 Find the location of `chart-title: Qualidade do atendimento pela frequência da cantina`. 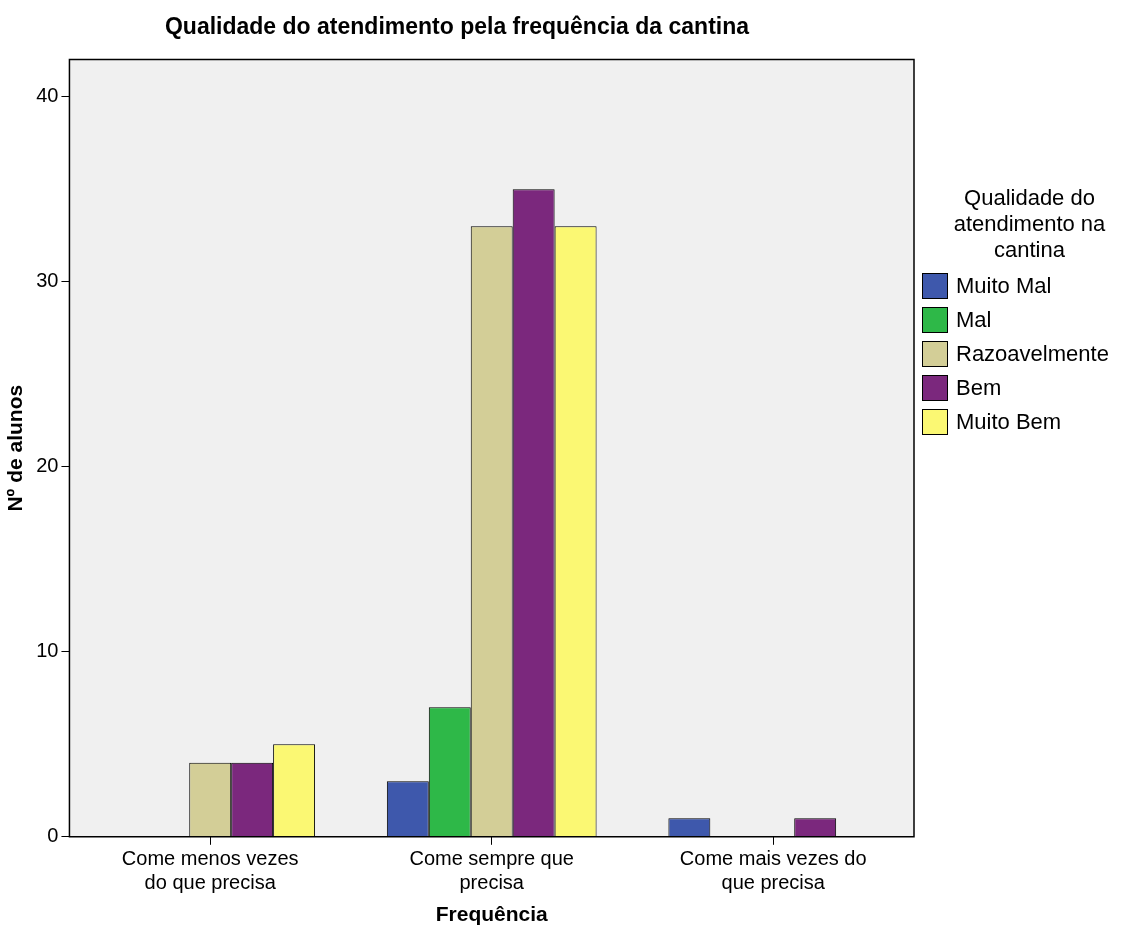

chart-title: Qualidade do atendimento pela frequência da cantina is located at coordinates (457, 26).